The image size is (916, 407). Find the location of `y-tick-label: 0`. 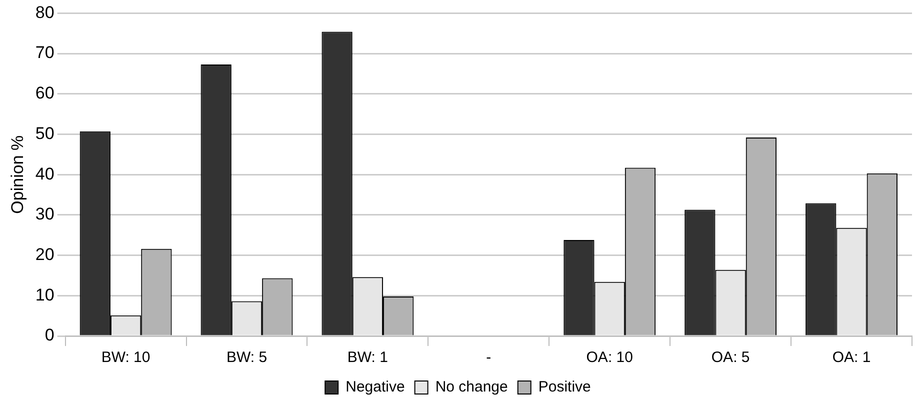

y-tick-label: 0 is located at coordinates (49, 335).